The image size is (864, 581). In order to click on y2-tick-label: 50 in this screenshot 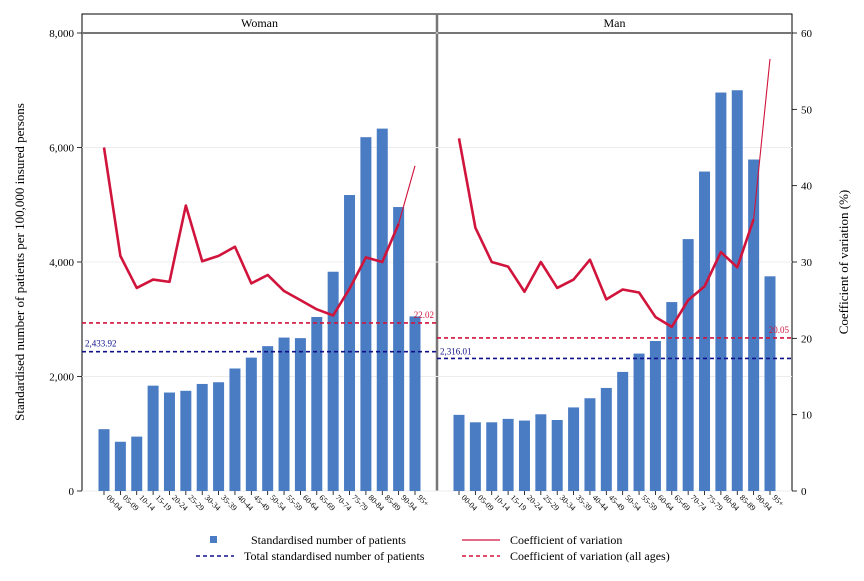, I will do `click(807, 110)`.